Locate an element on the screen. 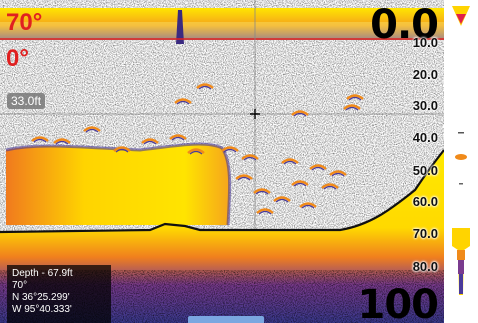  a-scope-panel is located at coordinates (461, 161).